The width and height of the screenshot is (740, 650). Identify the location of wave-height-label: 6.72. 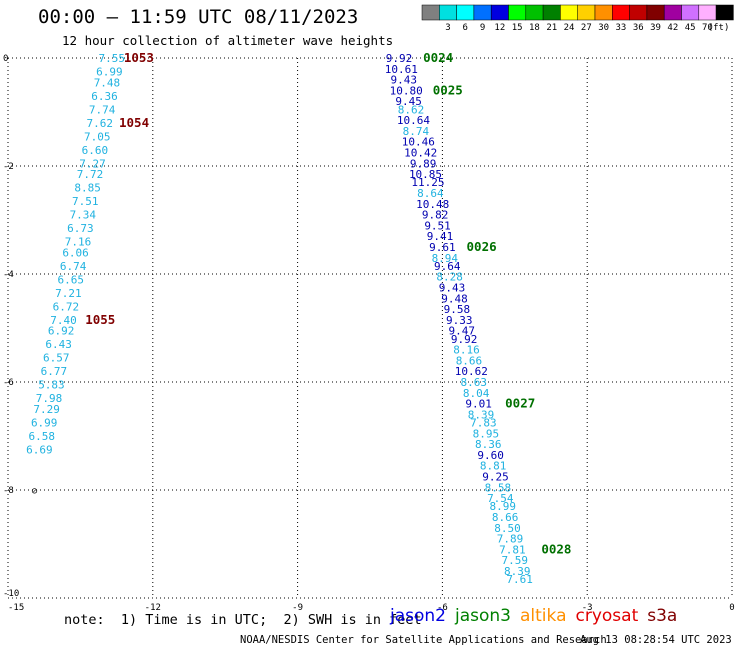
(66, 306).